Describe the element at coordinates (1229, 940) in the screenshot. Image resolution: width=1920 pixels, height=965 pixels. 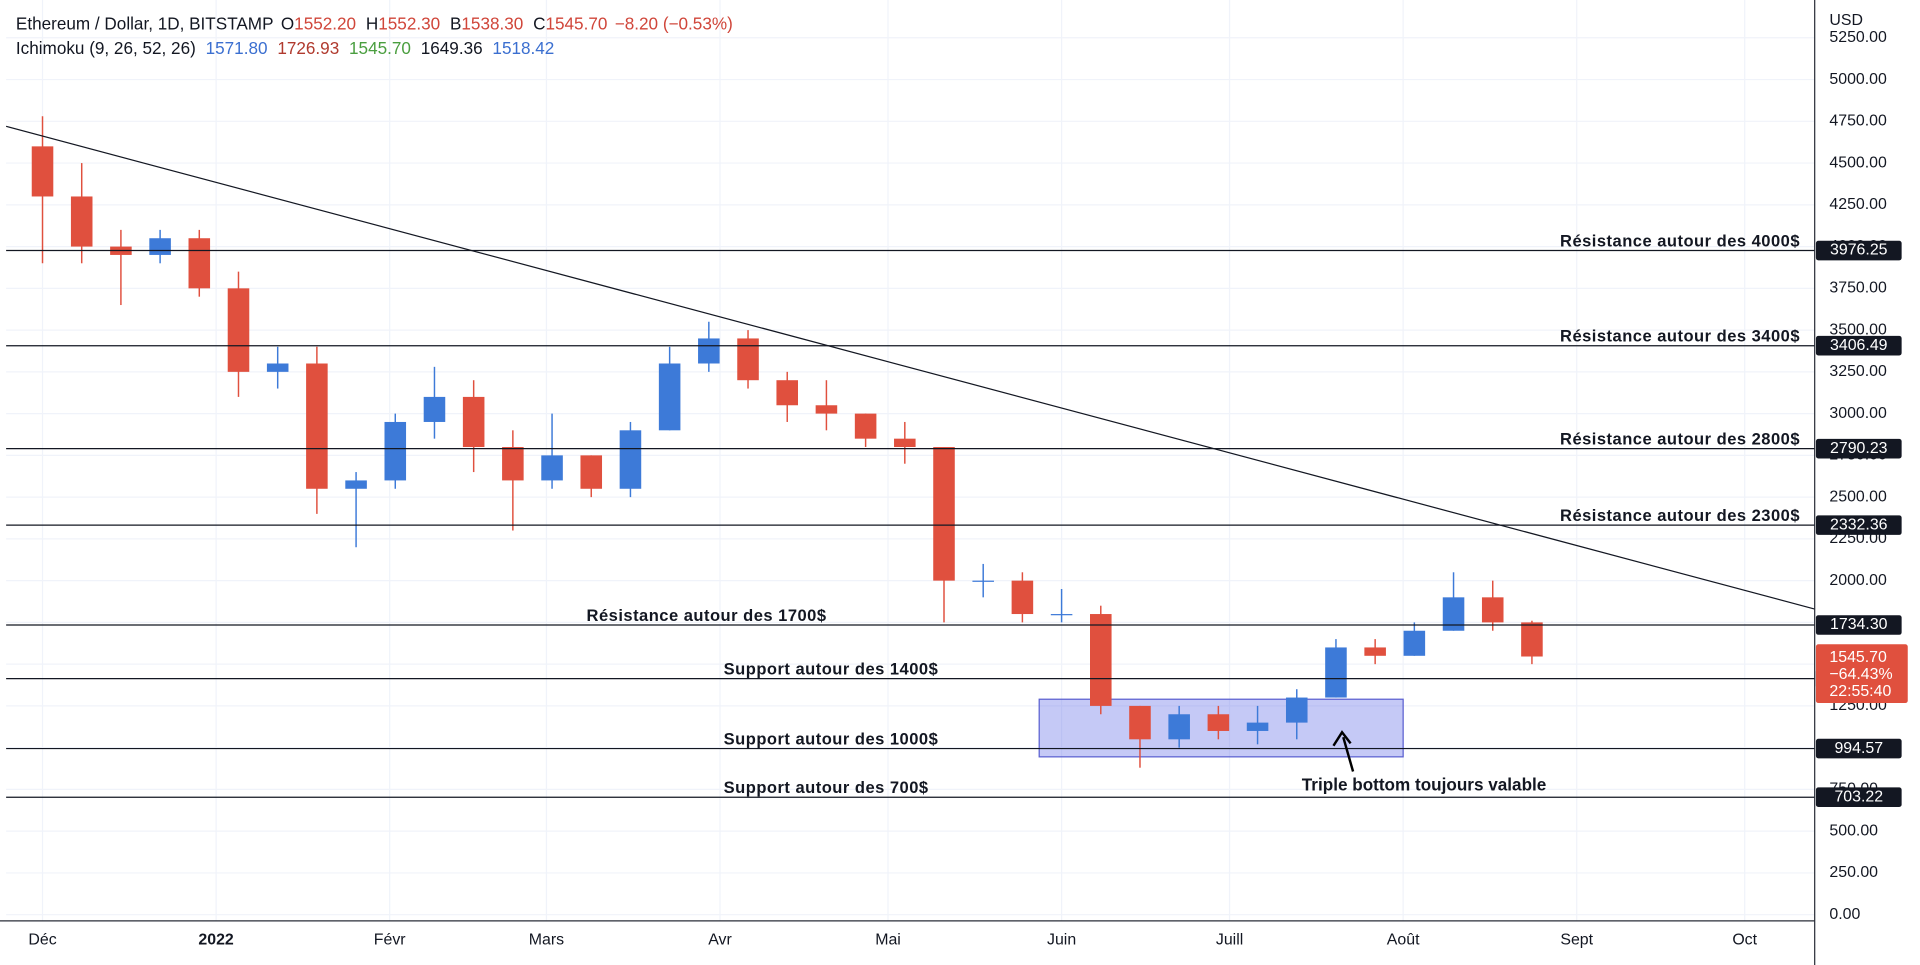
I see `x-tick-label: Juill` at that location.